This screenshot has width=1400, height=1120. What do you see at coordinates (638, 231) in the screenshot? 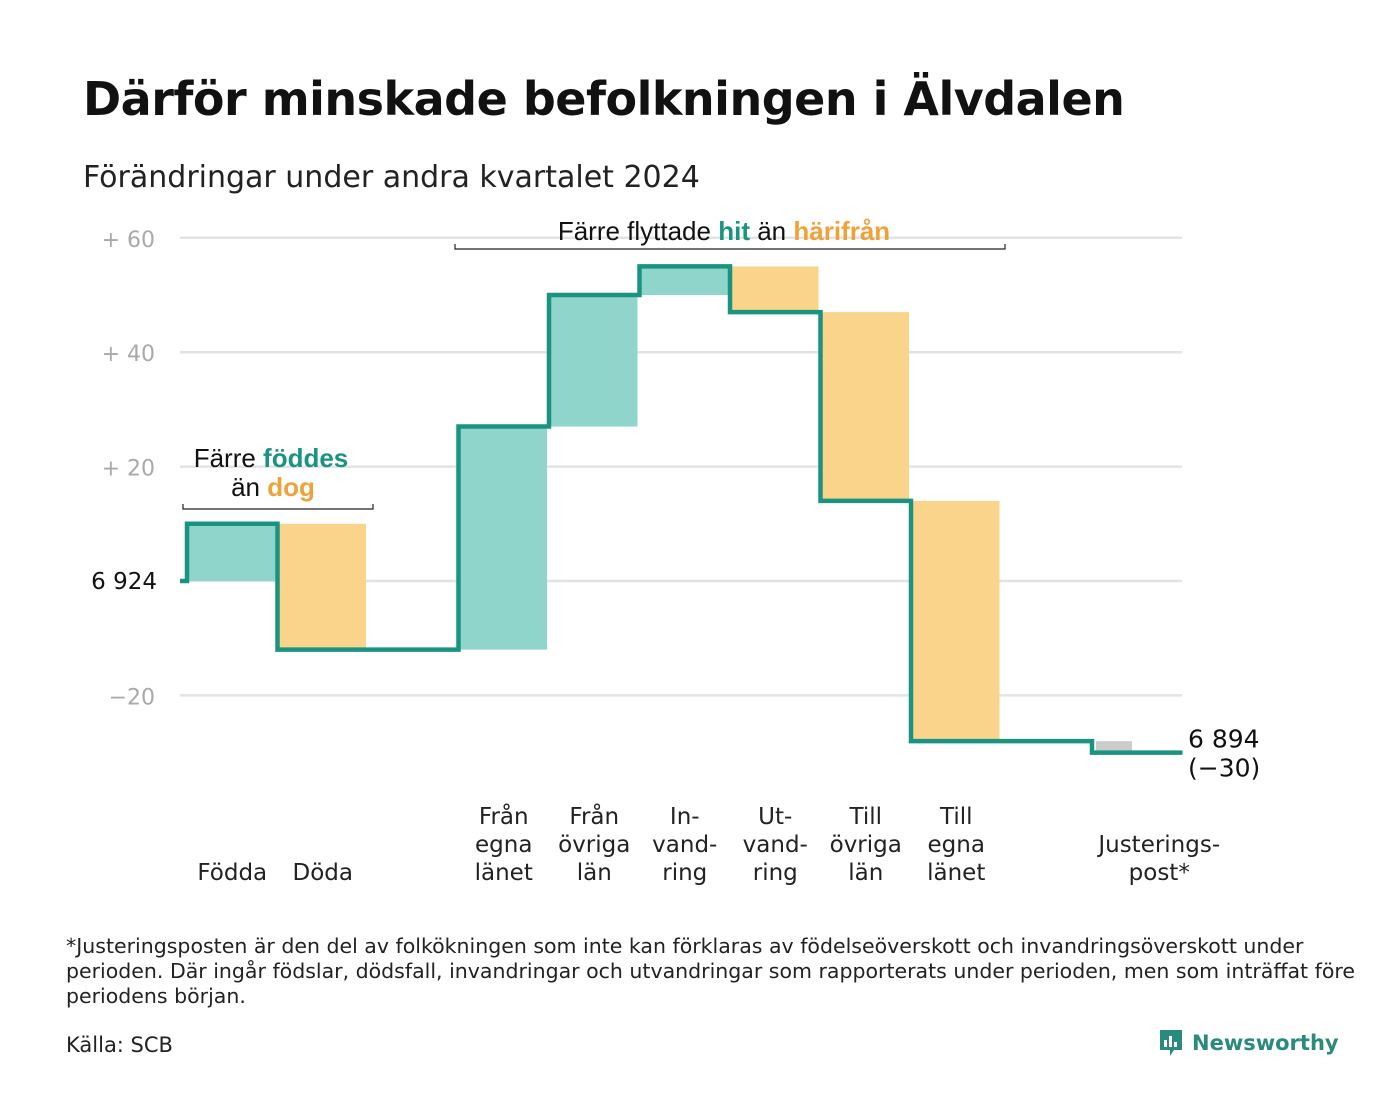
I see `annotation-text: Färre flyttade` at bounding box center [638, 231].